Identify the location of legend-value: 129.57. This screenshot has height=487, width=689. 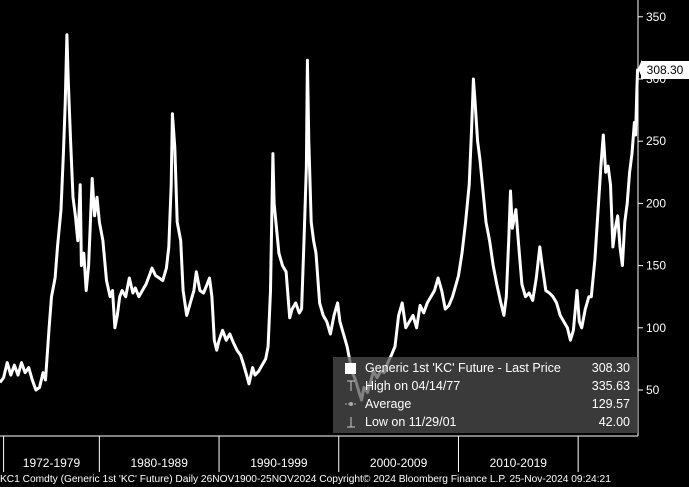
(610, 404).